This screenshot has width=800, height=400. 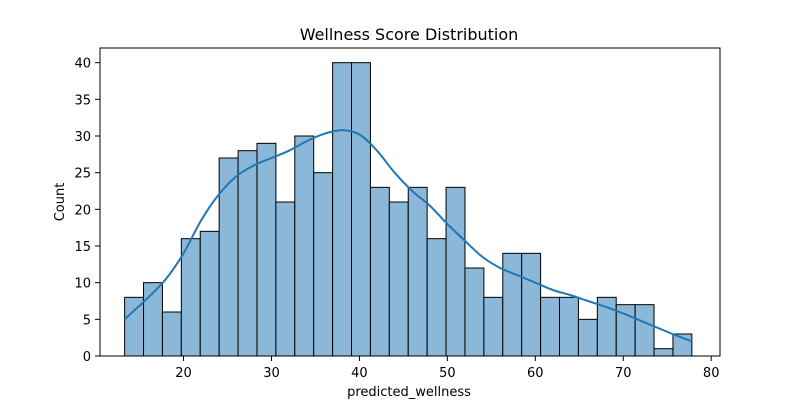 I want to click on x-tick-label: 50, so click(x=447, y=373).